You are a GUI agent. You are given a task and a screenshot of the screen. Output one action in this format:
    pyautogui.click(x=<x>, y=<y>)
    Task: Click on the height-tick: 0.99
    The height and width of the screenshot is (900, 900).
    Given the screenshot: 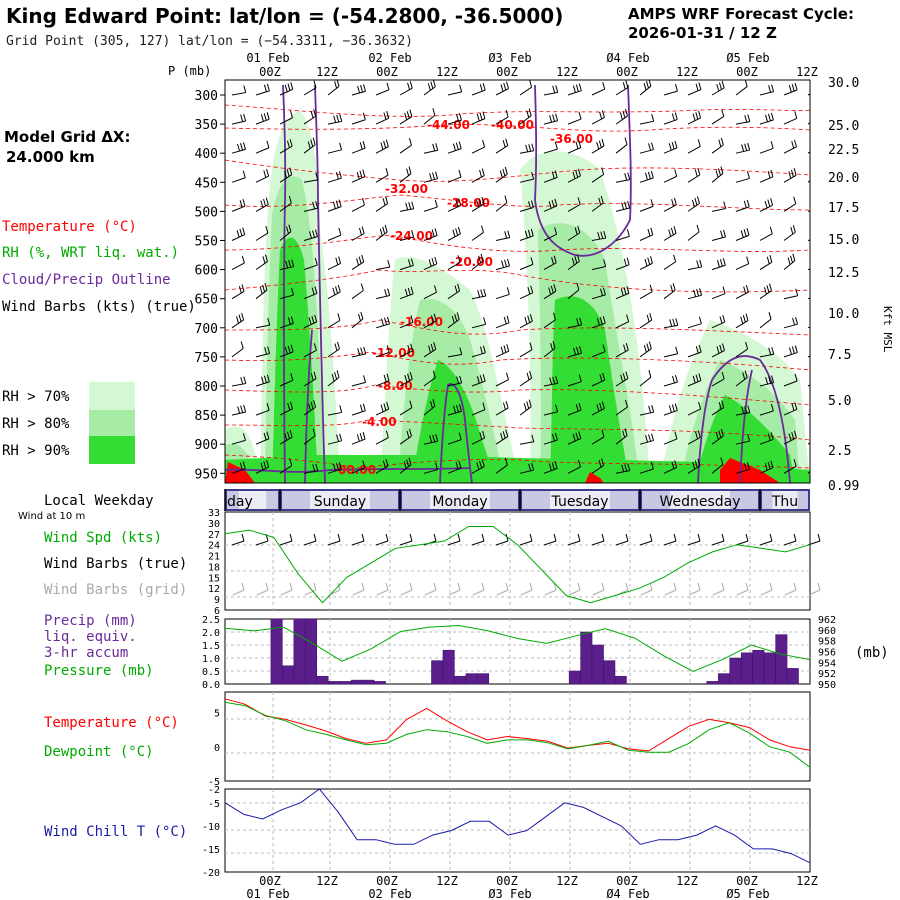 What is the action you would take?
    pyautogui.click(x=843, y=486)
    